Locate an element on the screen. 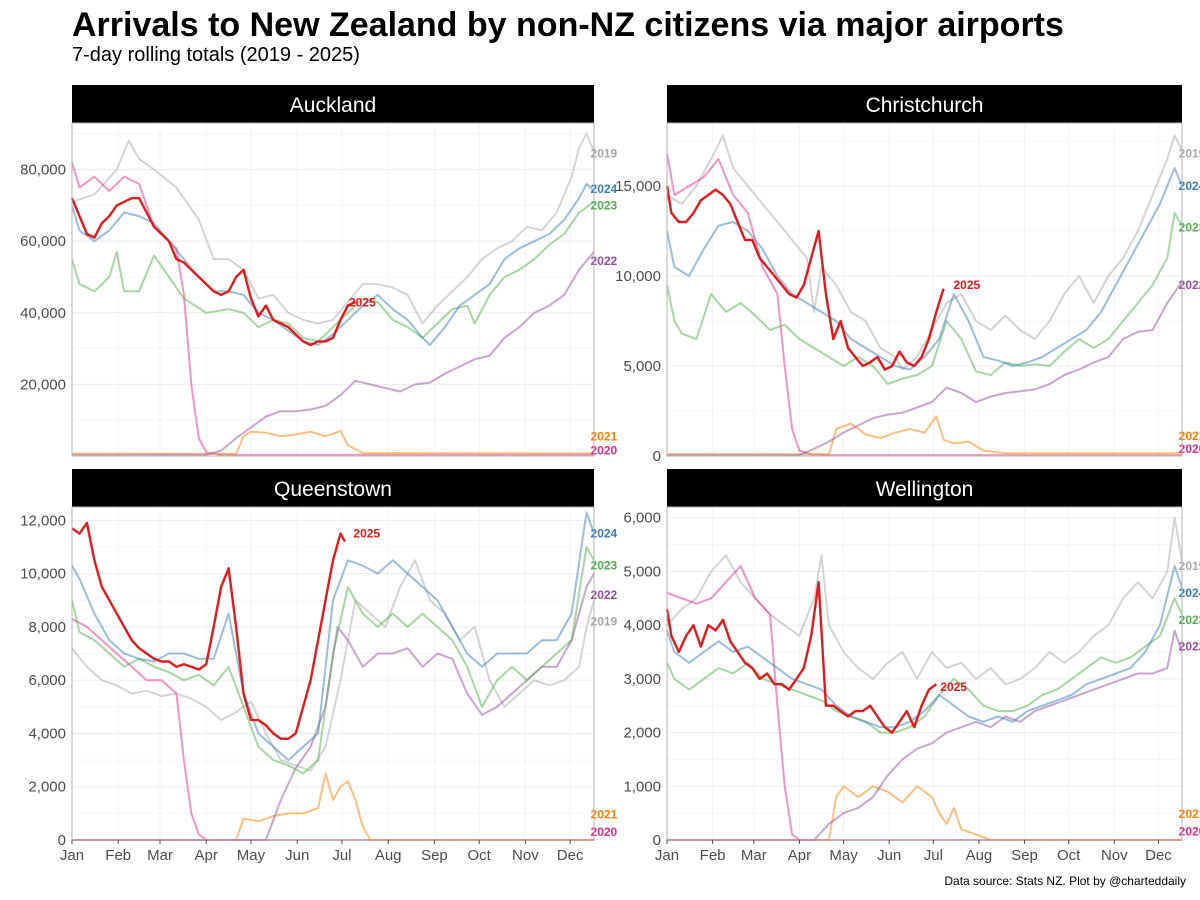  panel-title: Queenstown is located at coordinates (333, 489).